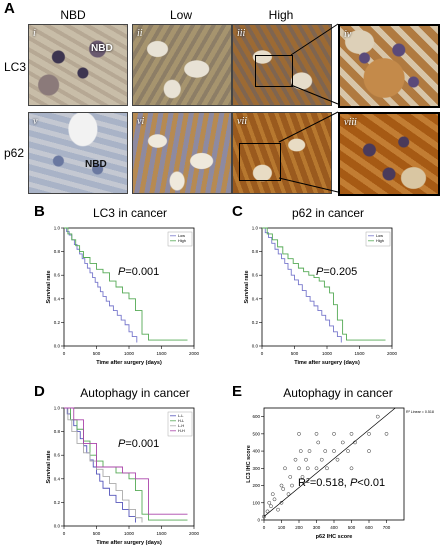  I want to click on chart-d-y-tick-label: 0.4, so click(57, 478).